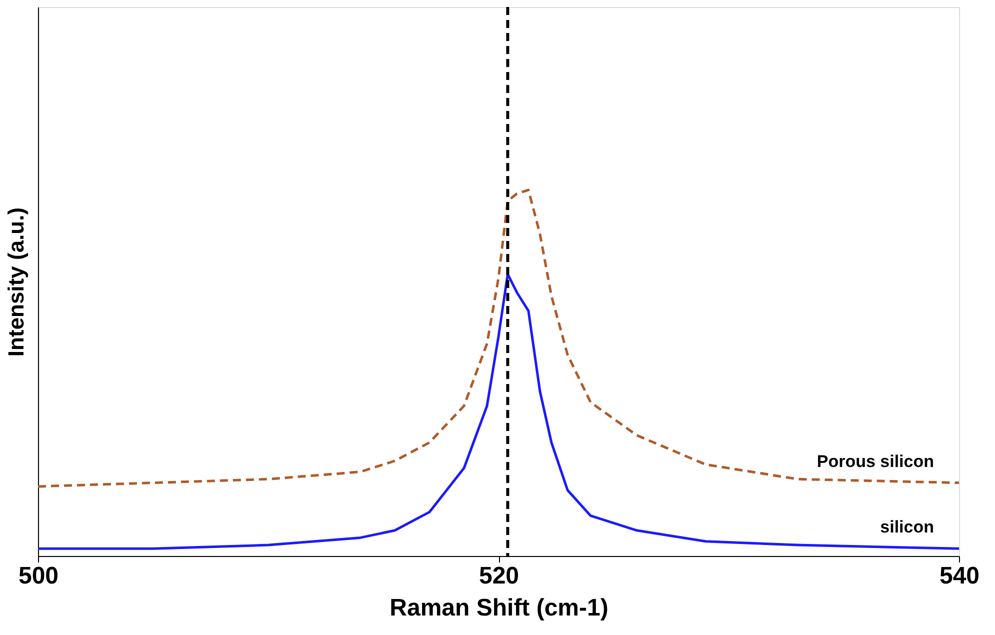 The image size is (995, 635). Describe the element at coordinates (499, 608) in the screenshot. I see `x-axis-title: Raman Shift (cm-1)` at that location.